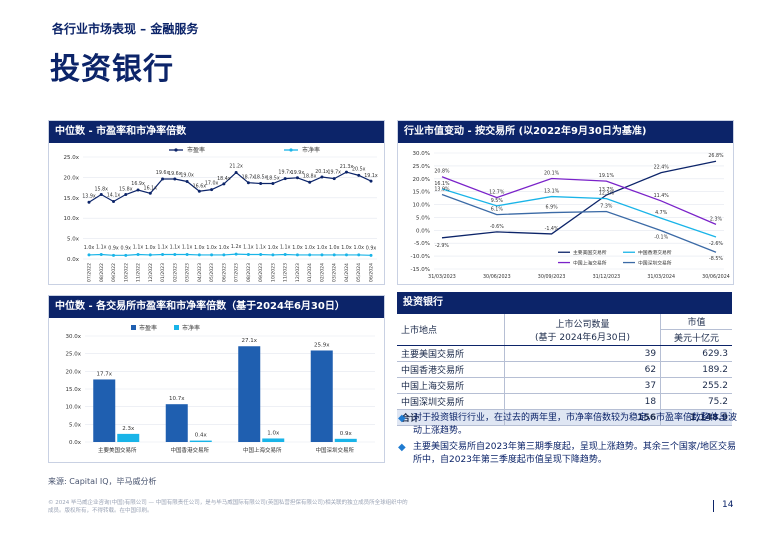 The width and height of the screenshot is (780, 540). Describe the element at coordinates (552, 192) in the screenshot. I see `data-label: 13.1%` at that location.